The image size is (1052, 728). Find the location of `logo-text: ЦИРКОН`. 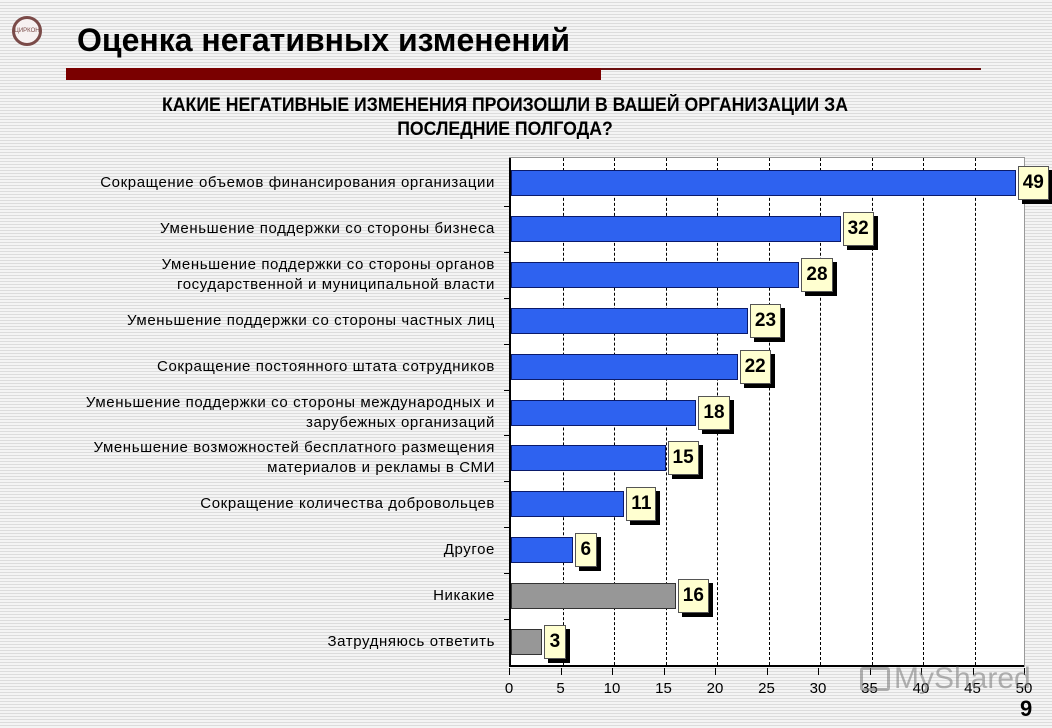

logo-text: ЦИРКОН is located at coordinates (27, 31).